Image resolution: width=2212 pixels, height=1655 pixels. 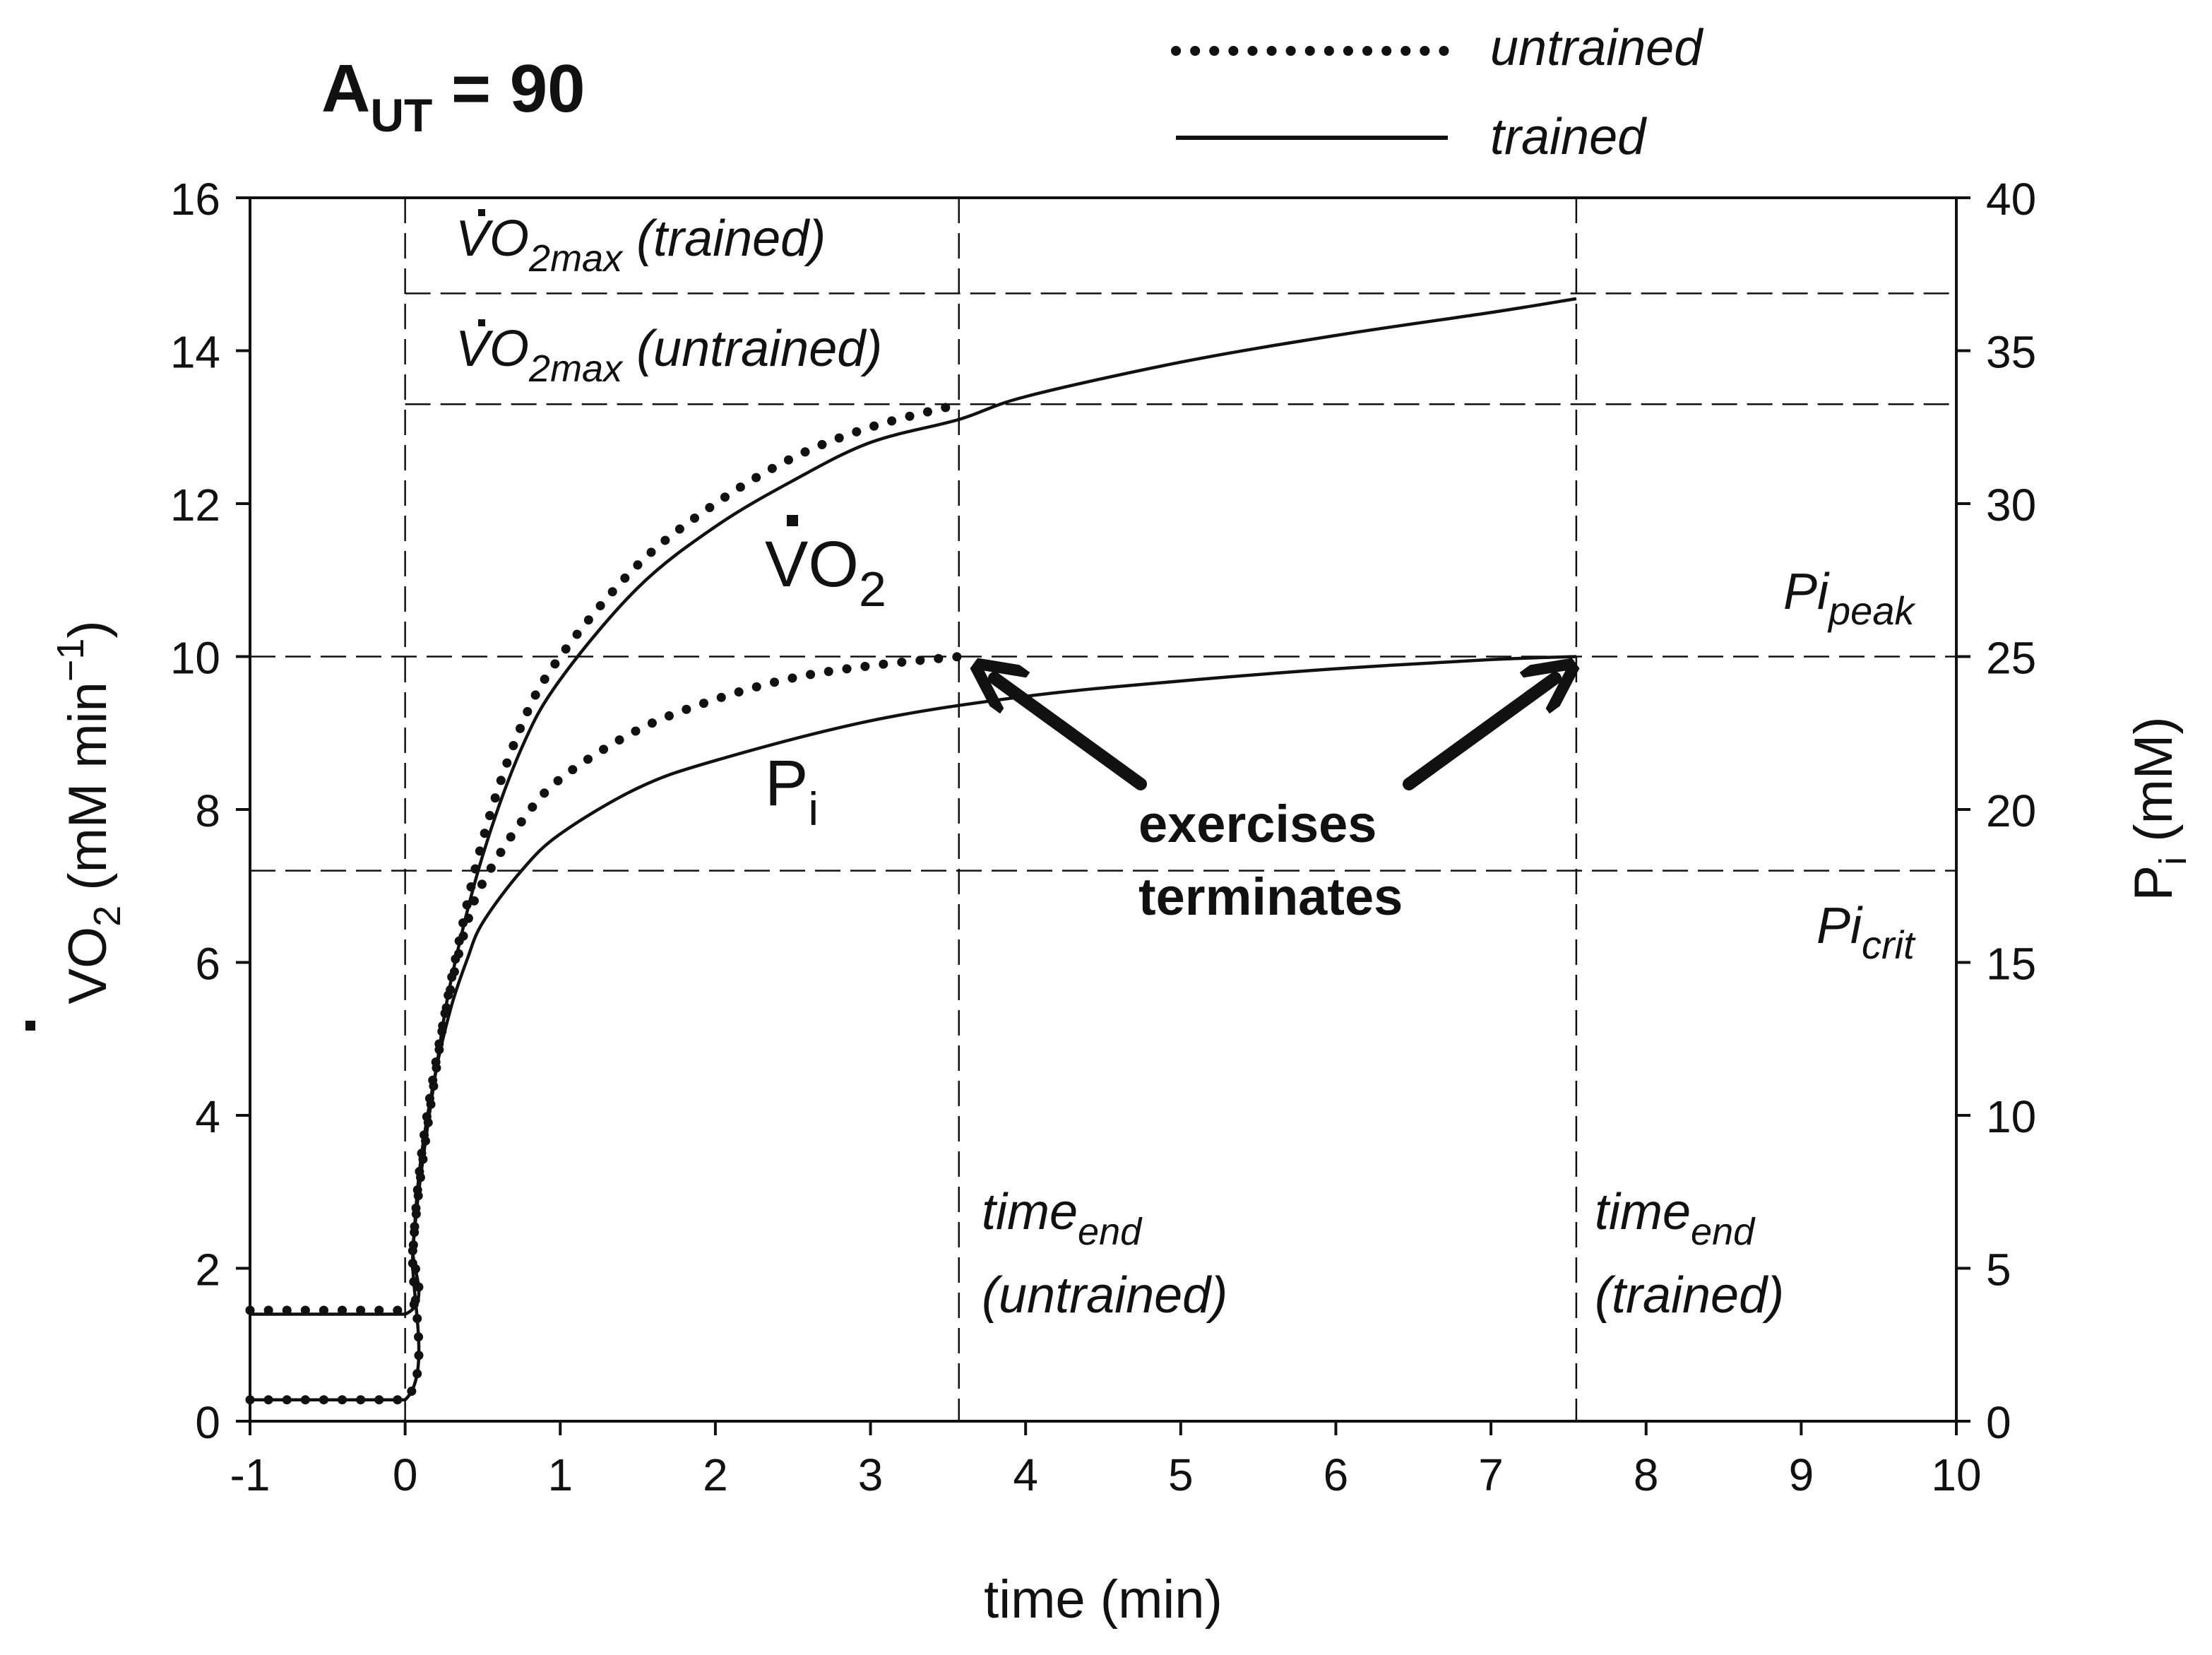 What do you see at coordinates (2011, 199) in the screenshot?
I see `y-right-tick-label: 40` at bounding box center [2011, 199].